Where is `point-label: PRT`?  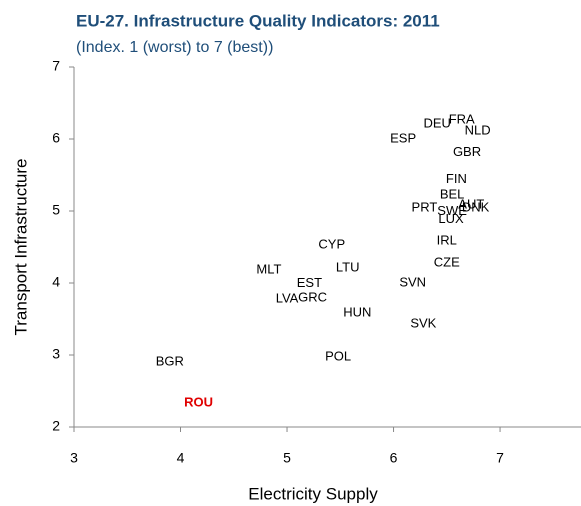
point-label: PRT is located at coordinates (425, 207).